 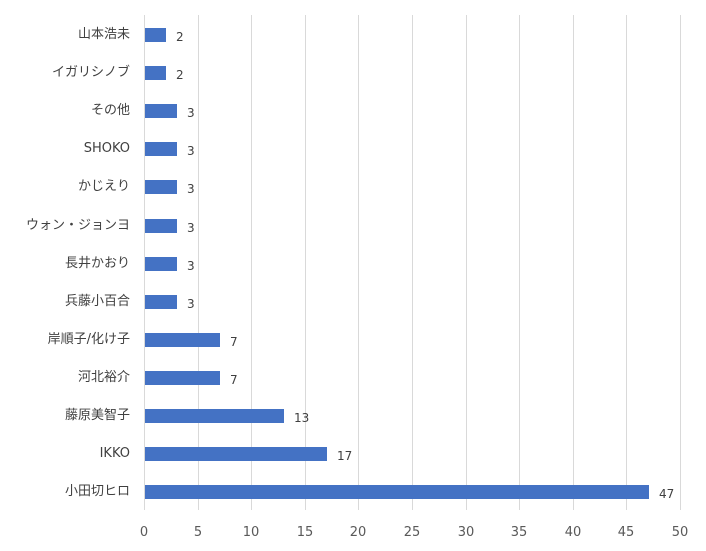 What do you see at coordinates (103, 186) in the screenshot?
I see `category-label: かじえり` at bounding box center [103, 186].